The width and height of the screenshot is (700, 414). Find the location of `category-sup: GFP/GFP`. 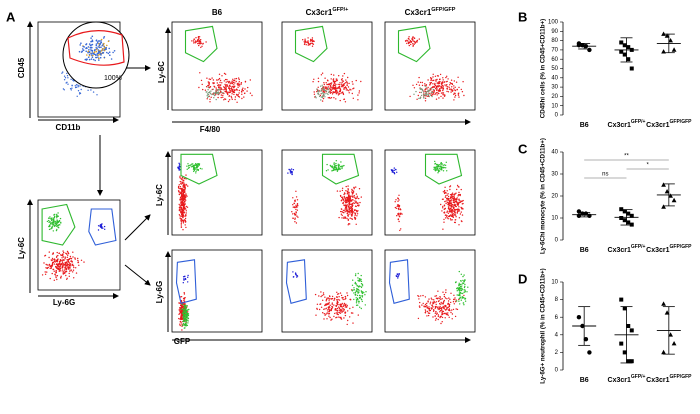

category-sup: GFP/GFP is located at coordinates (681, 377).